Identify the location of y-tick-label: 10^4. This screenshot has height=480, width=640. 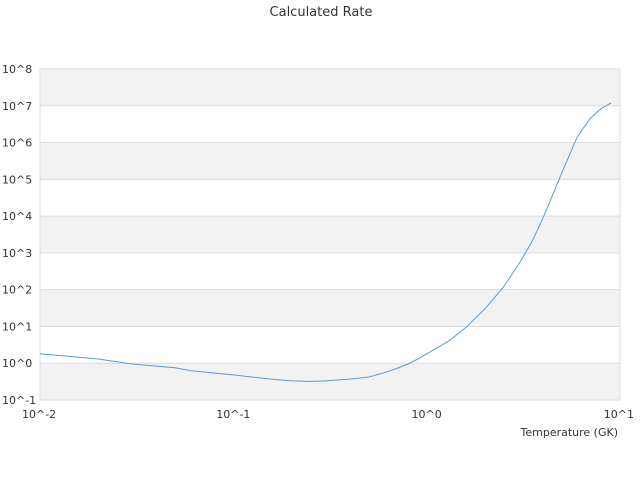
(17, 216).